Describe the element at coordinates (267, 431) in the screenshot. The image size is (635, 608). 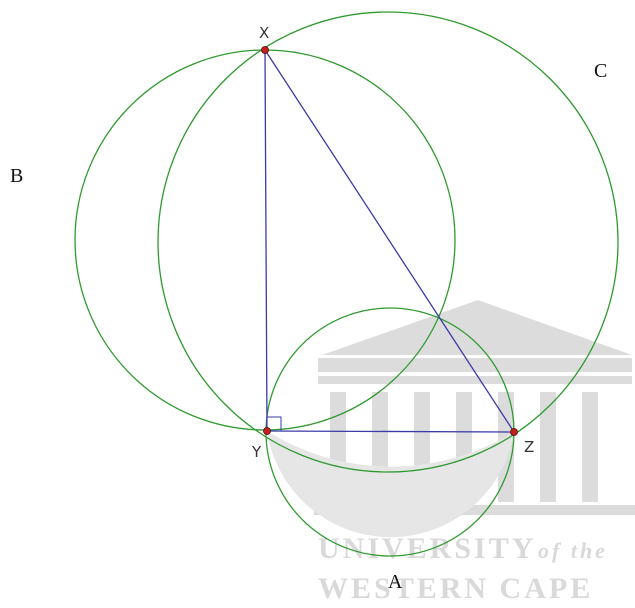
I see `vertex-y` at that location.